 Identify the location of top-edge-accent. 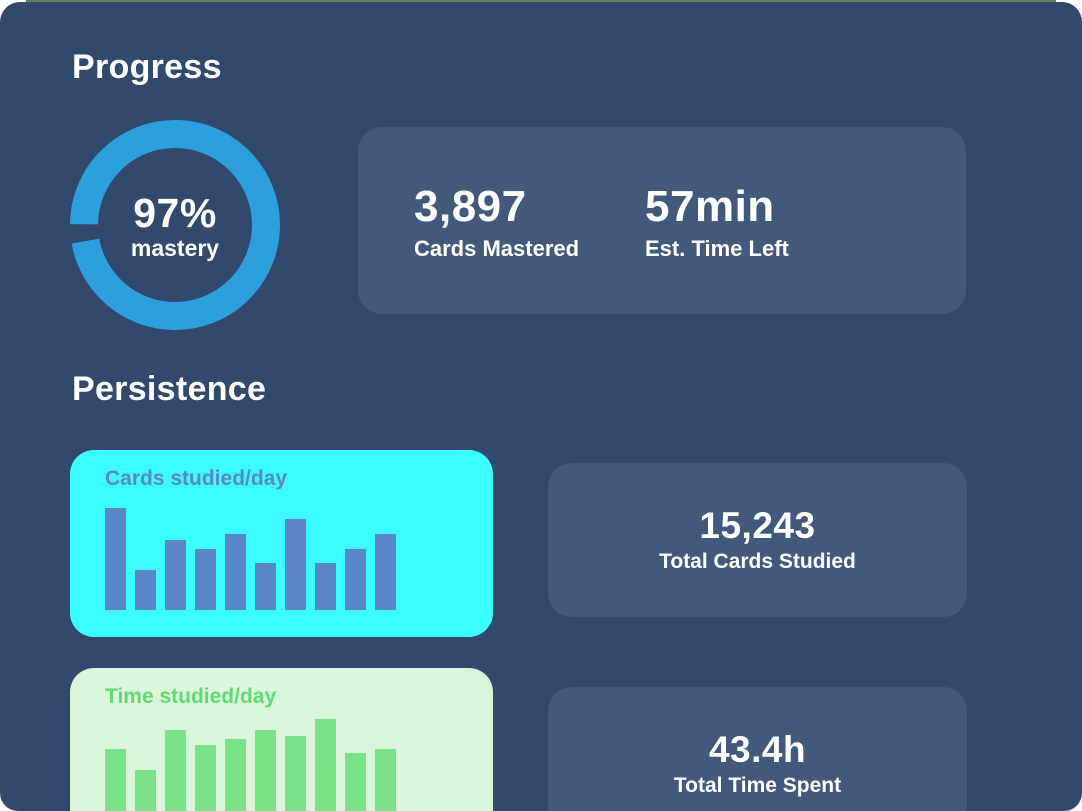
(541, 1).